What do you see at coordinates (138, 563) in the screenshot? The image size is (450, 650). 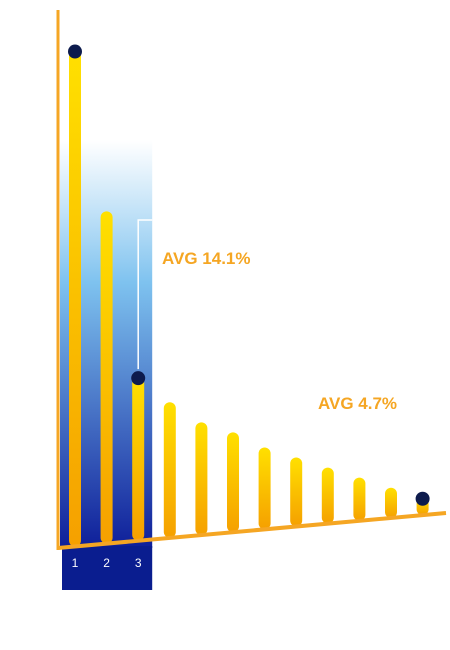 I see `tick-label-3: 3` at bounding box center [138, 563].